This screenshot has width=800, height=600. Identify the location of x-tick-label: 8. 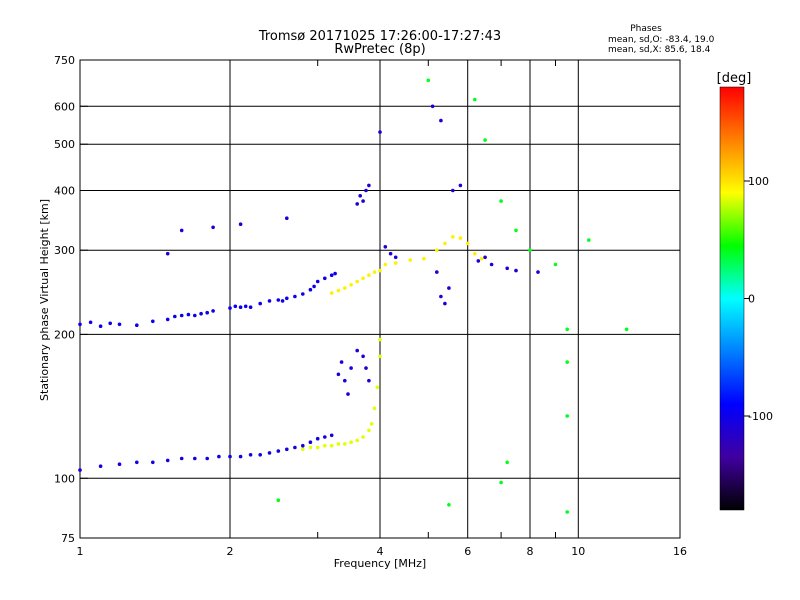
(530, 551).